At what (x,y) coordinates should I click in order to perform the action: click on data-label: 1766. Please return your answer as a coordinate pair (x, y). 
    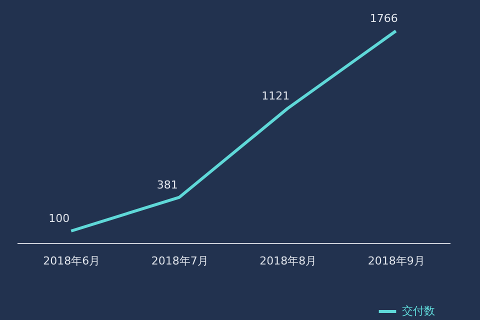
    Looking at the image, I should click on (384, 18).